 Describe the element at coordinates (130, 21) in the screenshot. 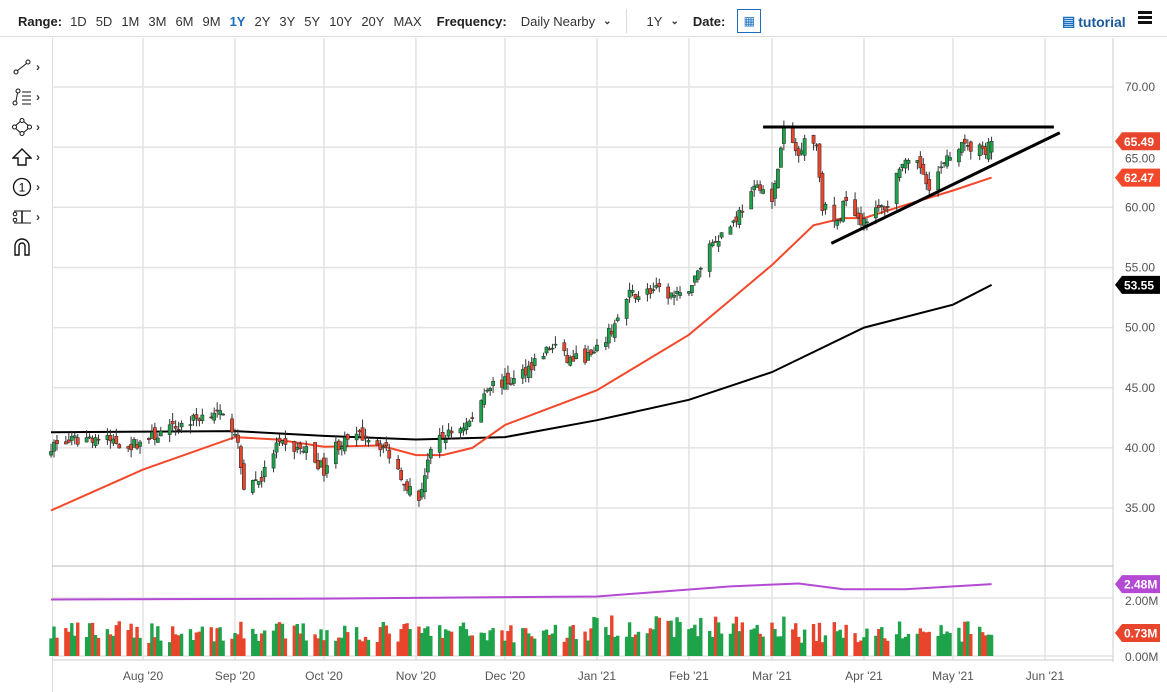

I see `range-1m: 1M` at that location.